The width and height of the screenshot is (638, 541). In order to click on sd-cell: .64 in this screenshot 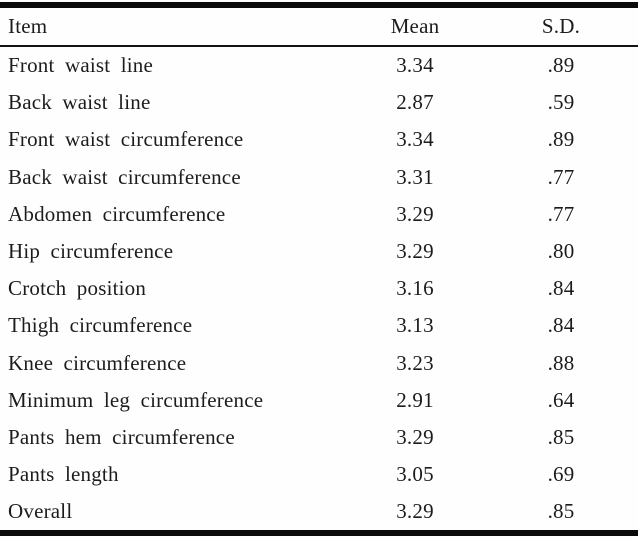, I will do `click(561, 399)`.